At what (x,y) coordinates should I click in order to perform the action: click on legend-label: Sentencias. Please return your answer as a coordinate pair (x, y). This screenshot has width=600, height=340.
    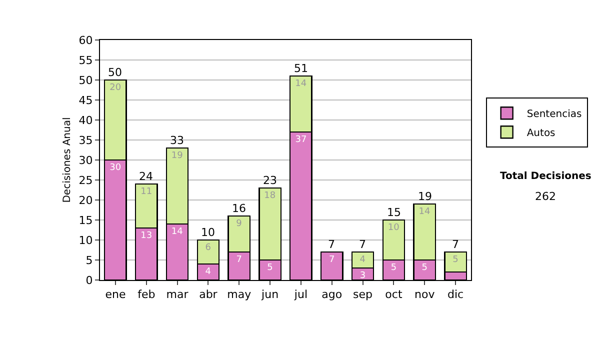
    Looking at the image, I should click on (554, 114).